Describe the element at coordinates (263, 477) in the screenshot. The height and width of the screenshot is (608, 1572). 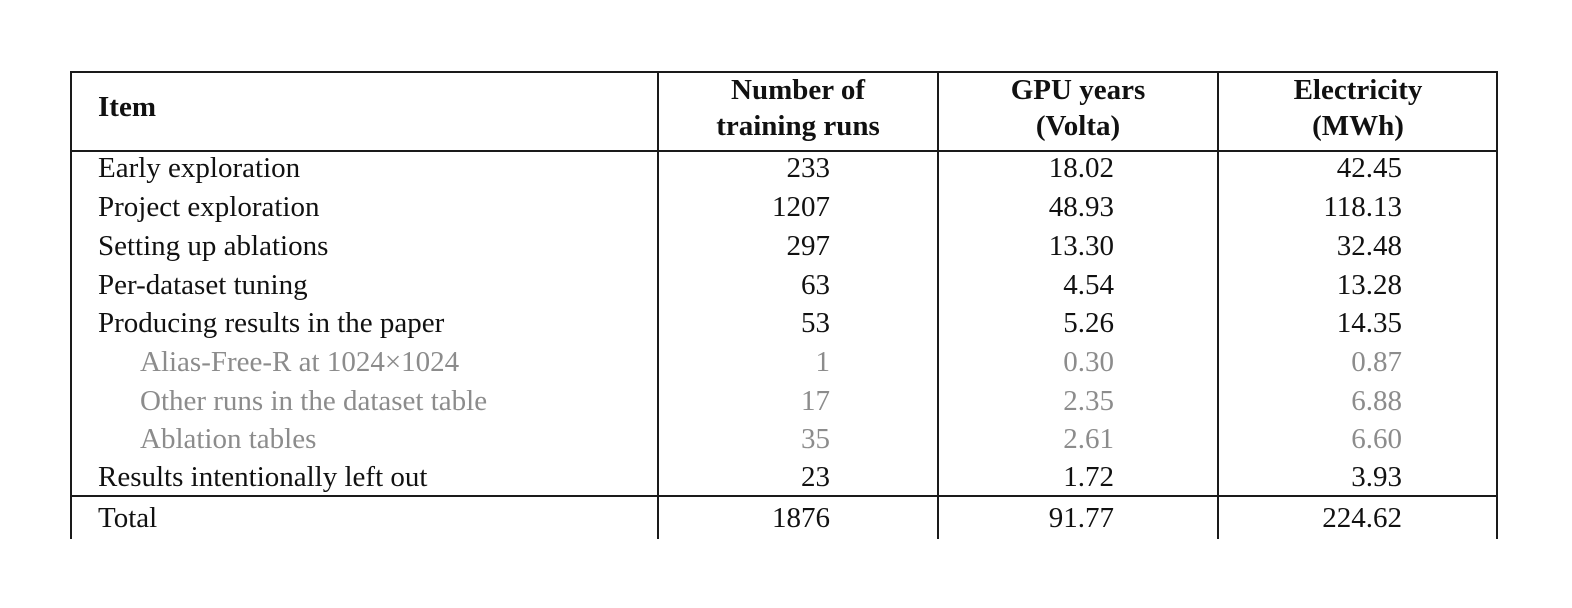
I see `row-item: Results intentionally left out` at that location.